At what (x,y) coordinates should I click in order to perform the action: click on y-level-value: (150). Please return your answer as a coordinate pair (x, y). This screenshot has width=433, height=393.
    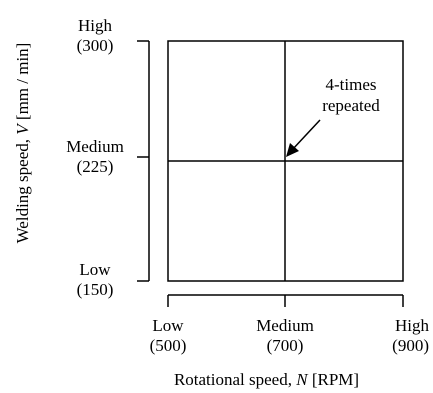
    Looking at the image, I should click on (95, 289).